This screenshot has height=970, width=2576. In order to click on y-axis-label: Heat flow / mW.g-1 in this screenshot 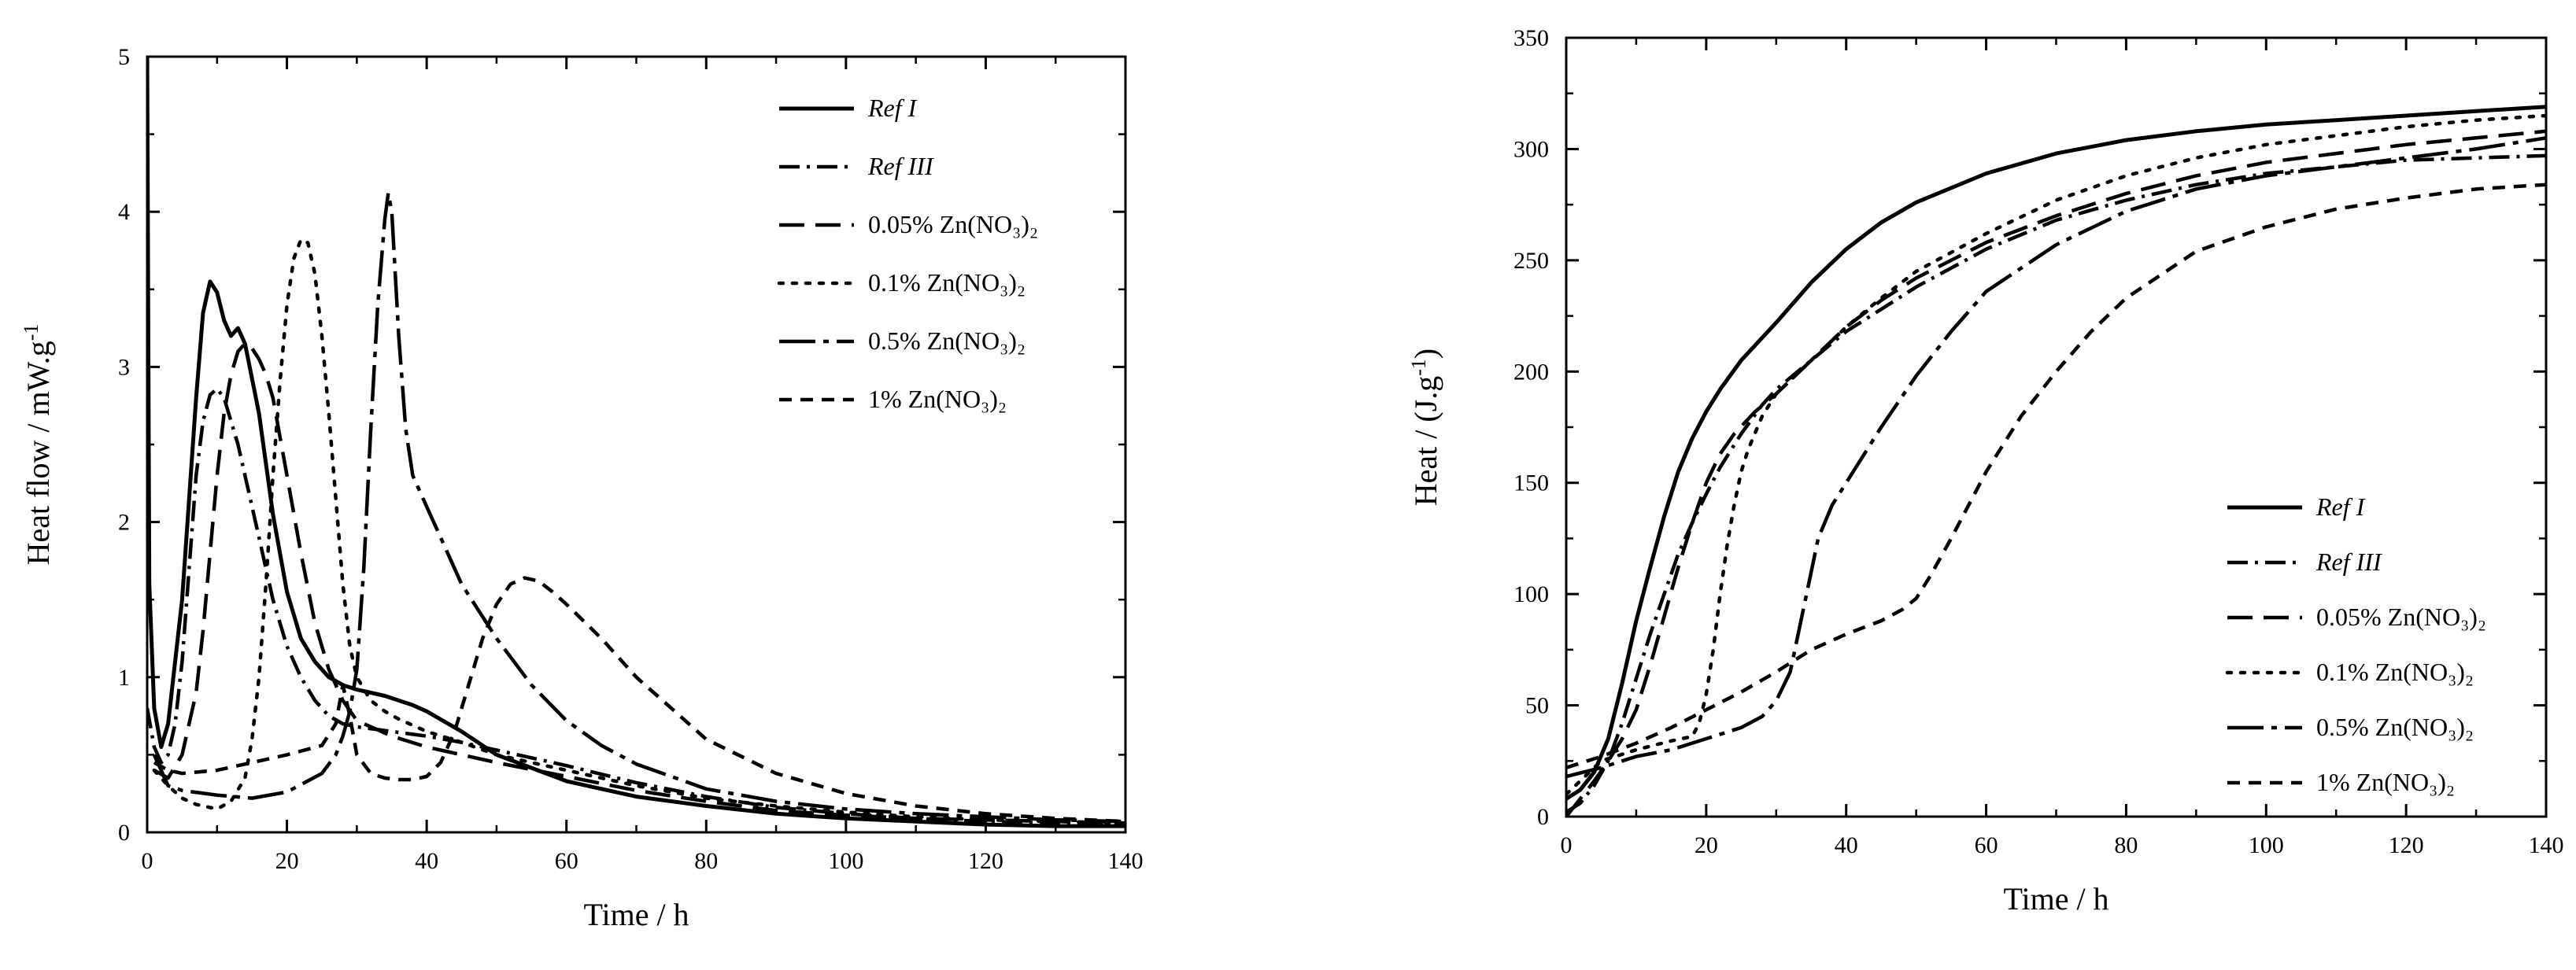, I will do `click(38, 445)`.